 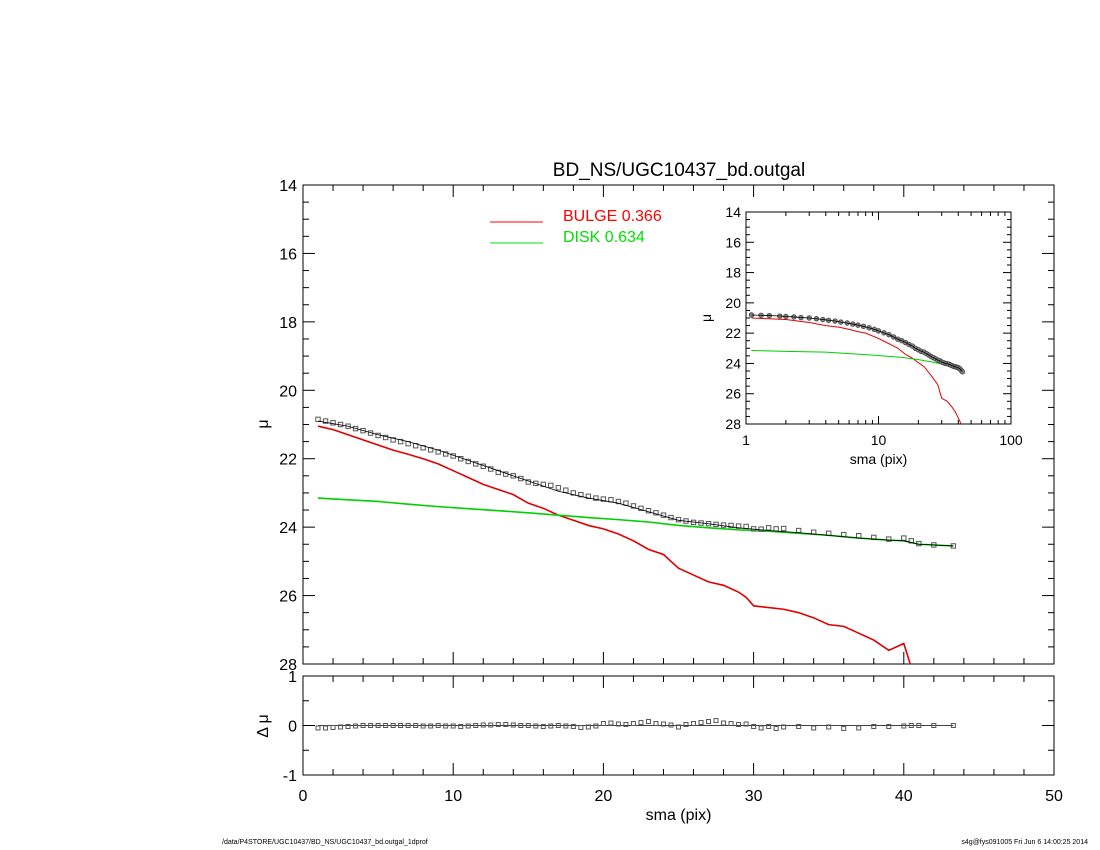 I want to click on y-tick-label: 26, so click(x=288, y=597).